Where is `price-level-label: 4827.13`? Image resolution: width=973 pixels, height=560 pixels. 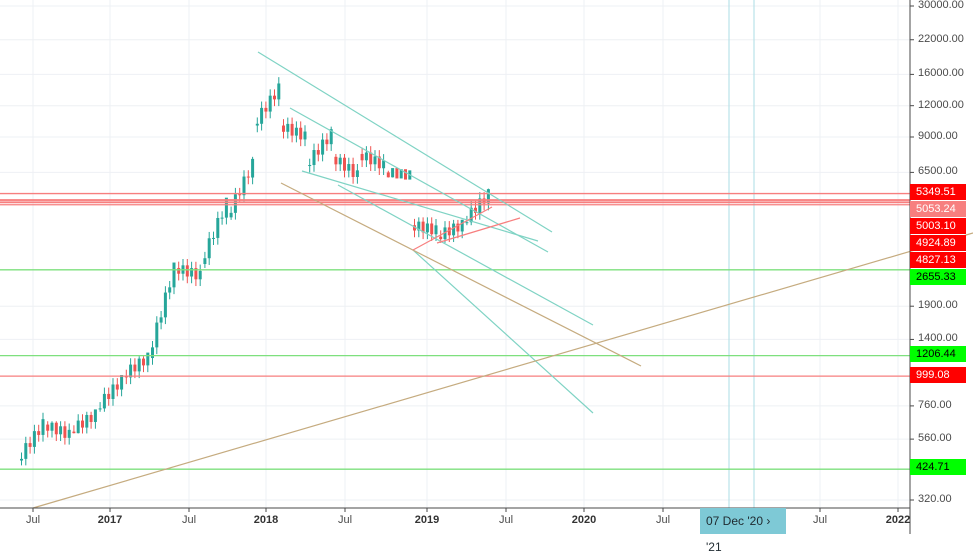
price-level-label: 4827.13 is located at coordinates (938, 260).